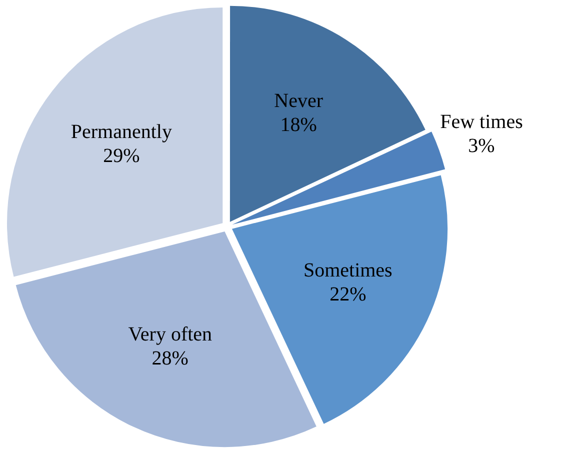 The width and height of the screenshot is (569, 453). I want to click on data-label: 22%, so click(348, 295).